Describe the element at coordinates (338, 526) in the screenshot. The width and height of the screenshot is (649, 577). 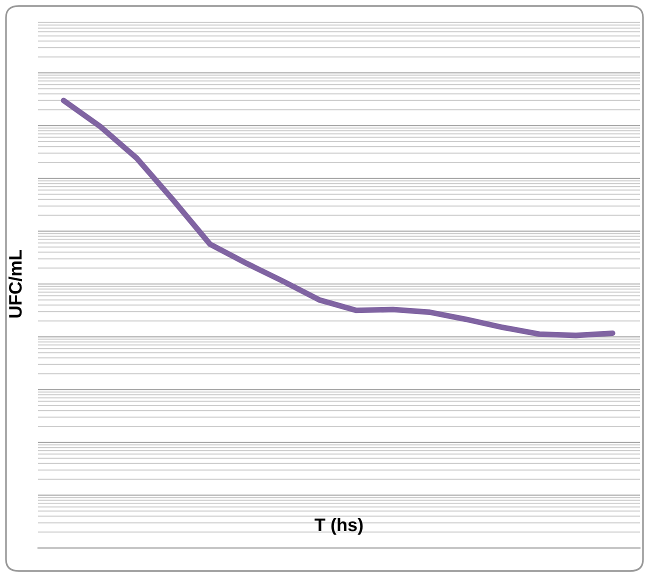
I see `x-axis-title: T (hs)` at that location.